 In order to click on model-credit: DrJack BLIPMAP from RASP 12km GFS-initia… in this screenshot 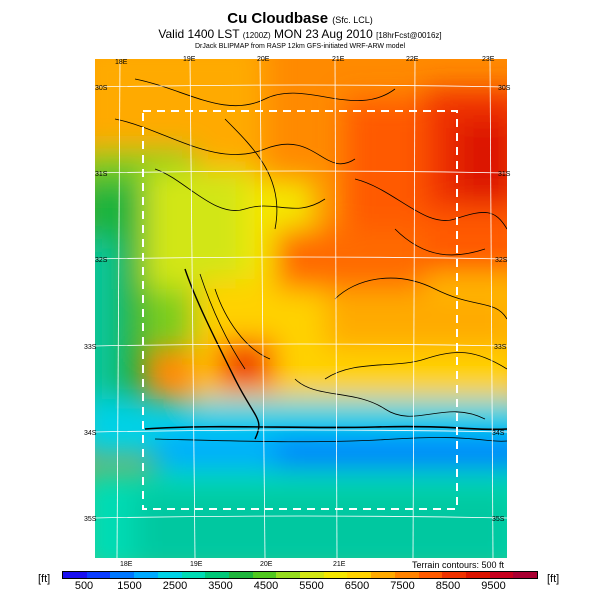, I will do `click(300, 46)`.